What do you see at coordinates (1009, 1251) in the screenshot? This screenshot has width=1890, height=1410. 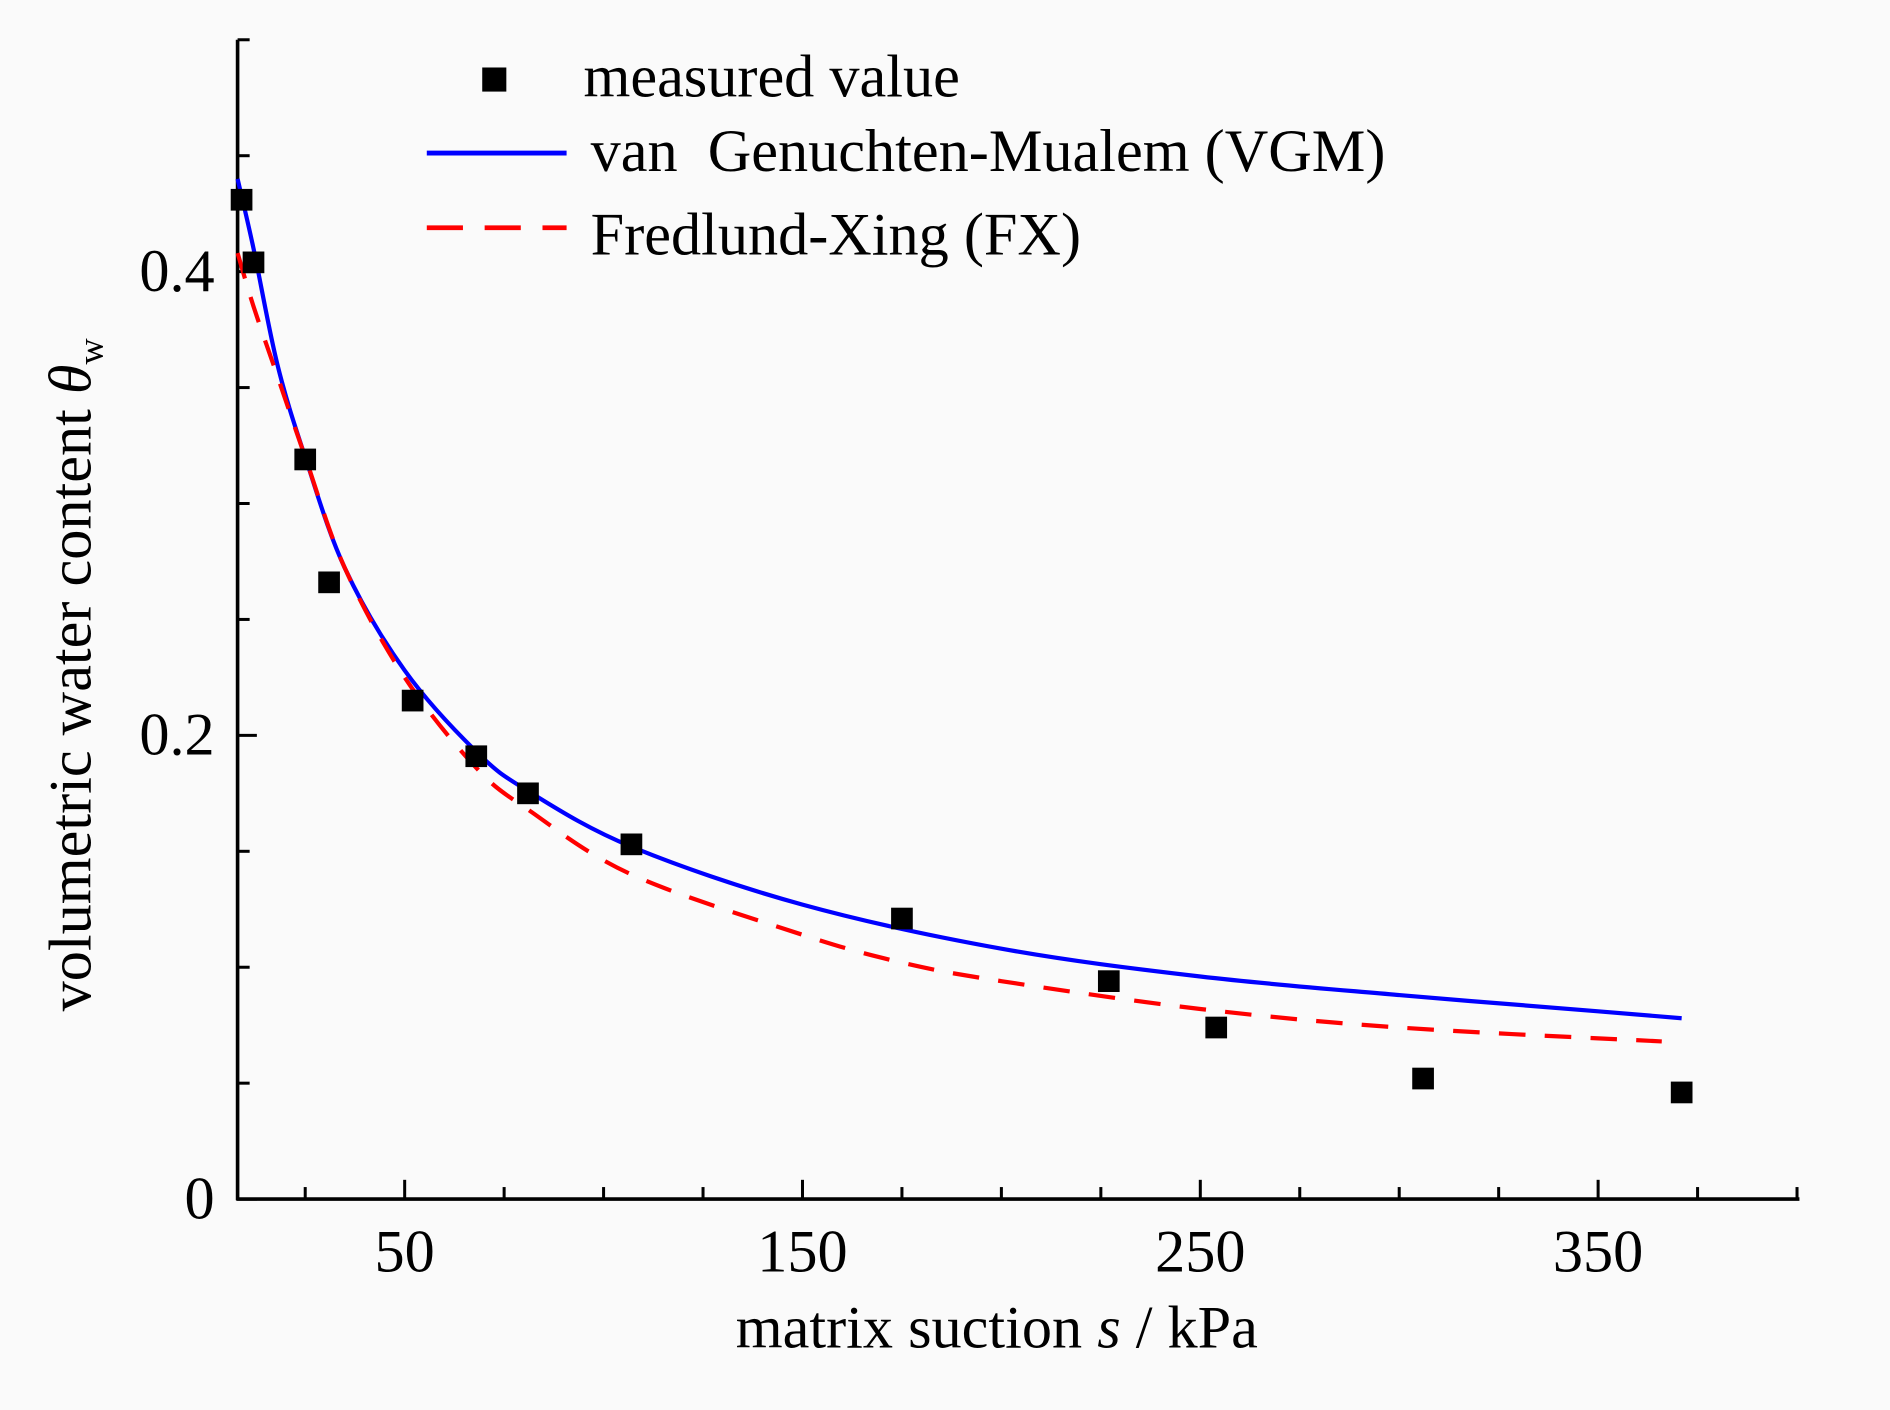 I see `x-tick-labels: 50 150 250 350` at bounding box center [1009, 1251].